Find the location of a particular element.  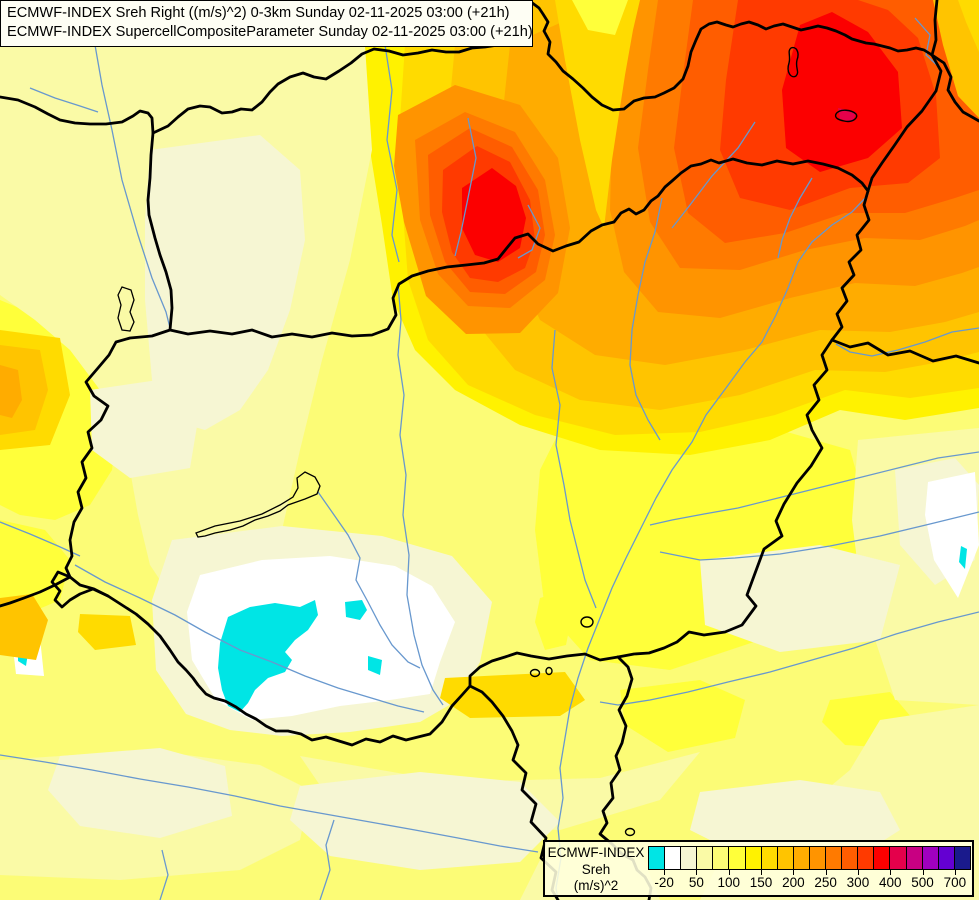

colorbar-tick-label: 150 is located at coordinates (761, 882).